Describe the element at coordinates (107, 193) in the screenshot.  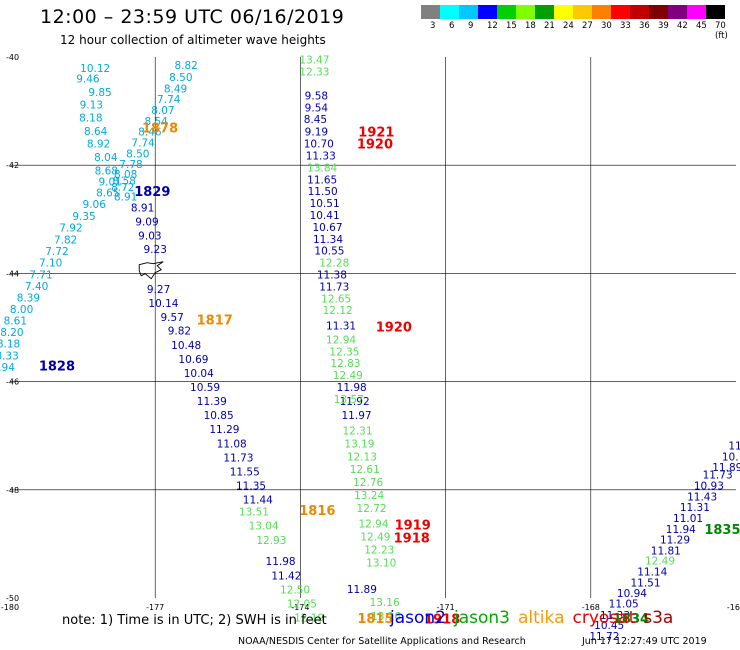
I see `wave-height-value: 8.65` at that location.